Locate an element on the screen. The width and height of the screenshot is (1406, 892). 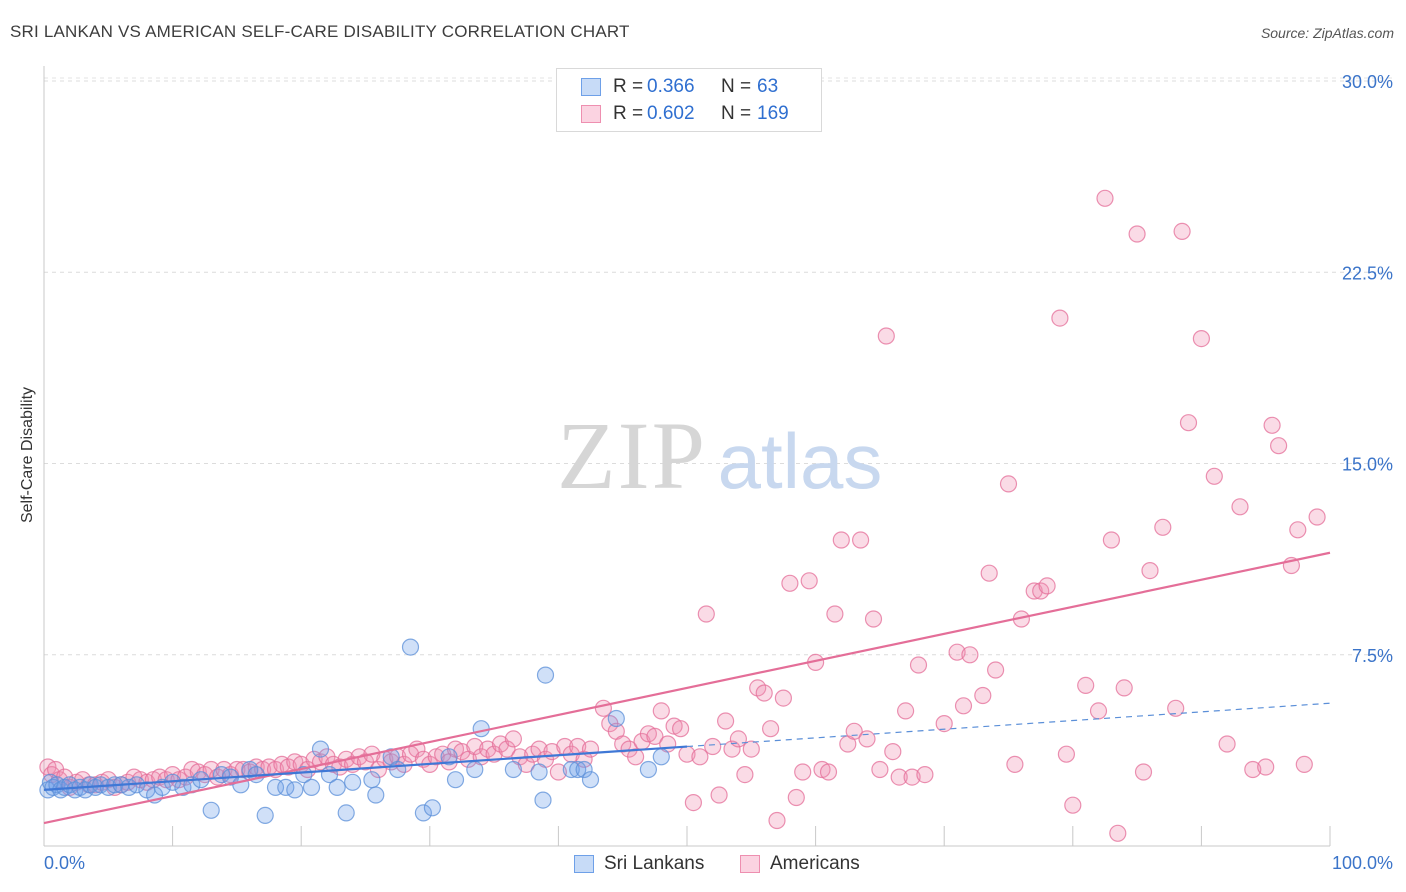
trend-line-sri-lankans-extension is located at coordinates (1008, 725).